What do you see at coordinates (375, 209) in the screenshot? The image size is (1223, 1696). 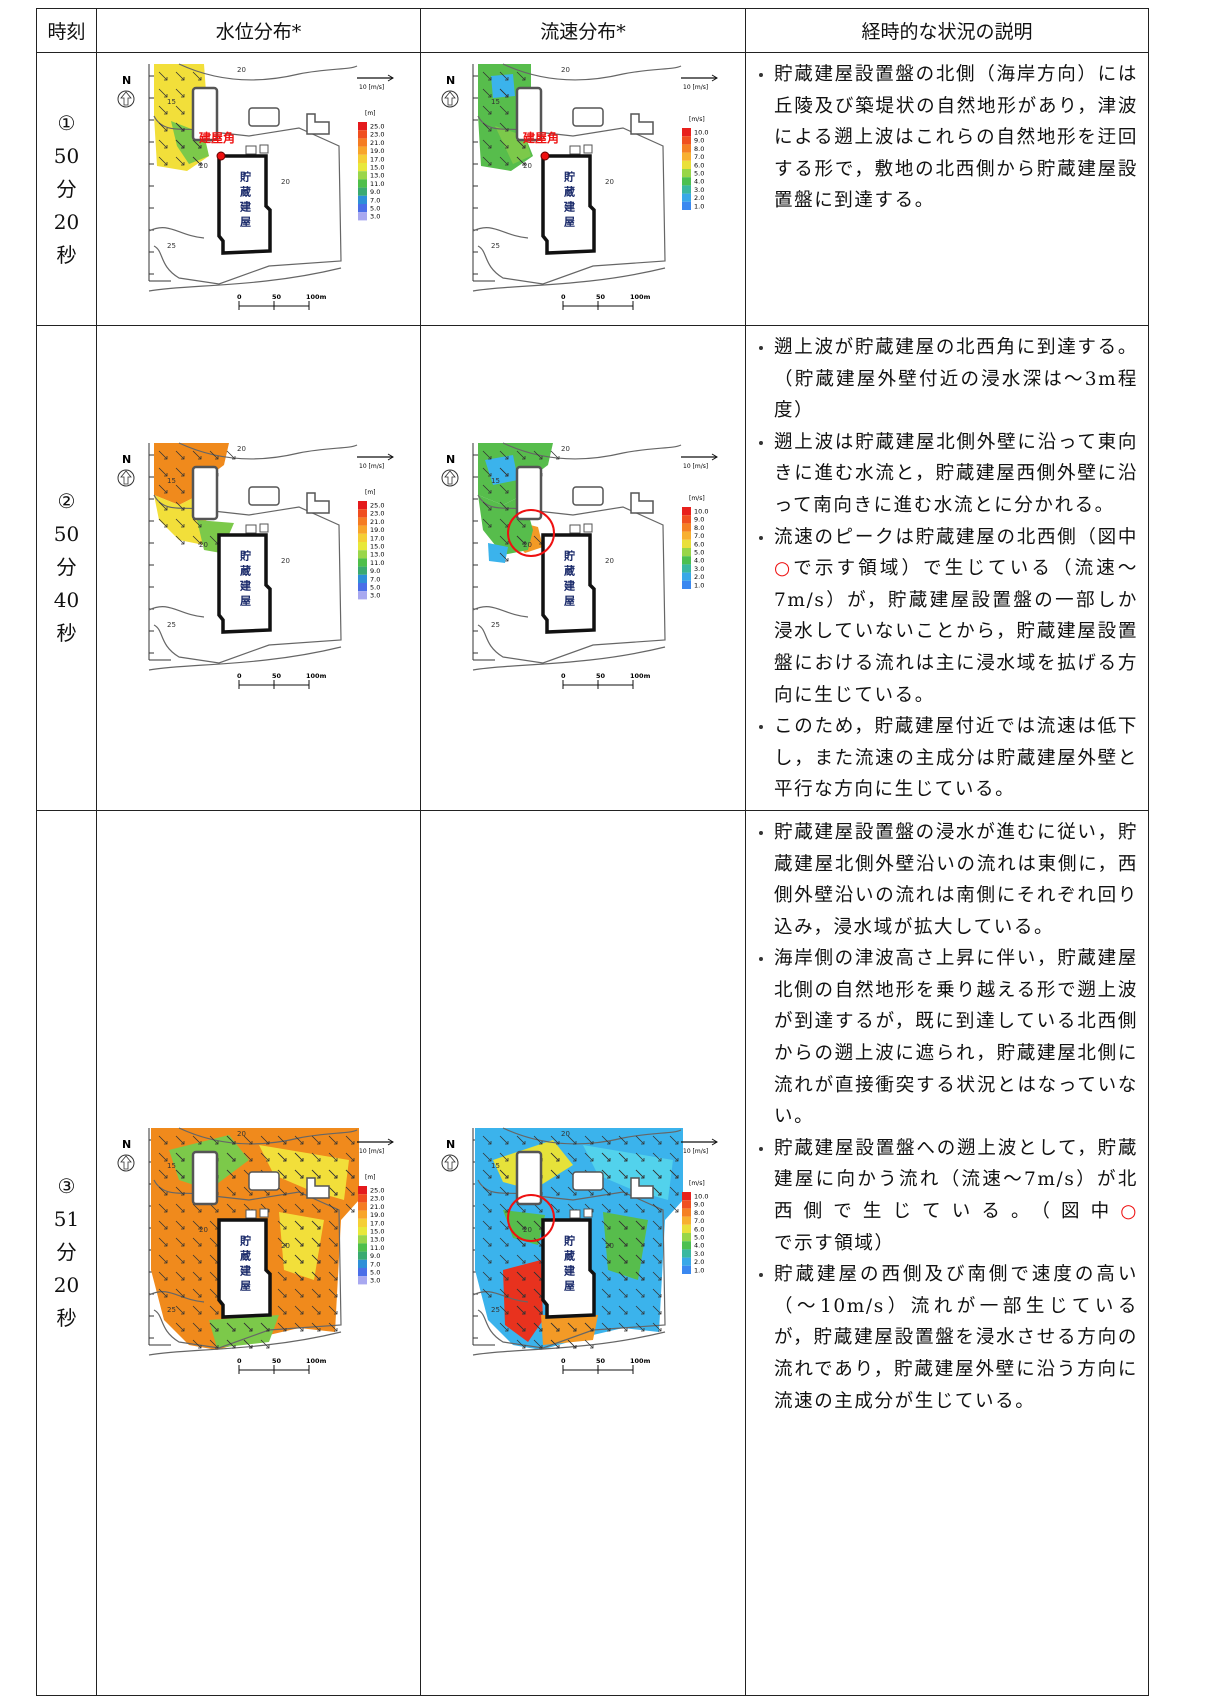 I see `legend-label: 5.0` at bounding box center [375, 209].